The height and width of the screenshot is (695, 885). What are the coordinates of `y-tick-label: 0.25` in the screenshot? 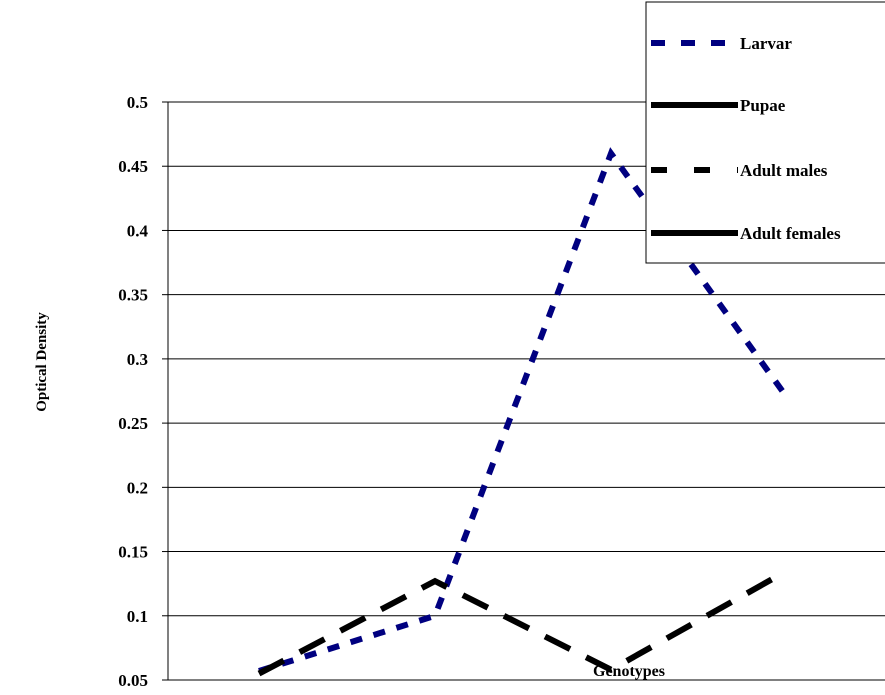 It's located at (133, 423).